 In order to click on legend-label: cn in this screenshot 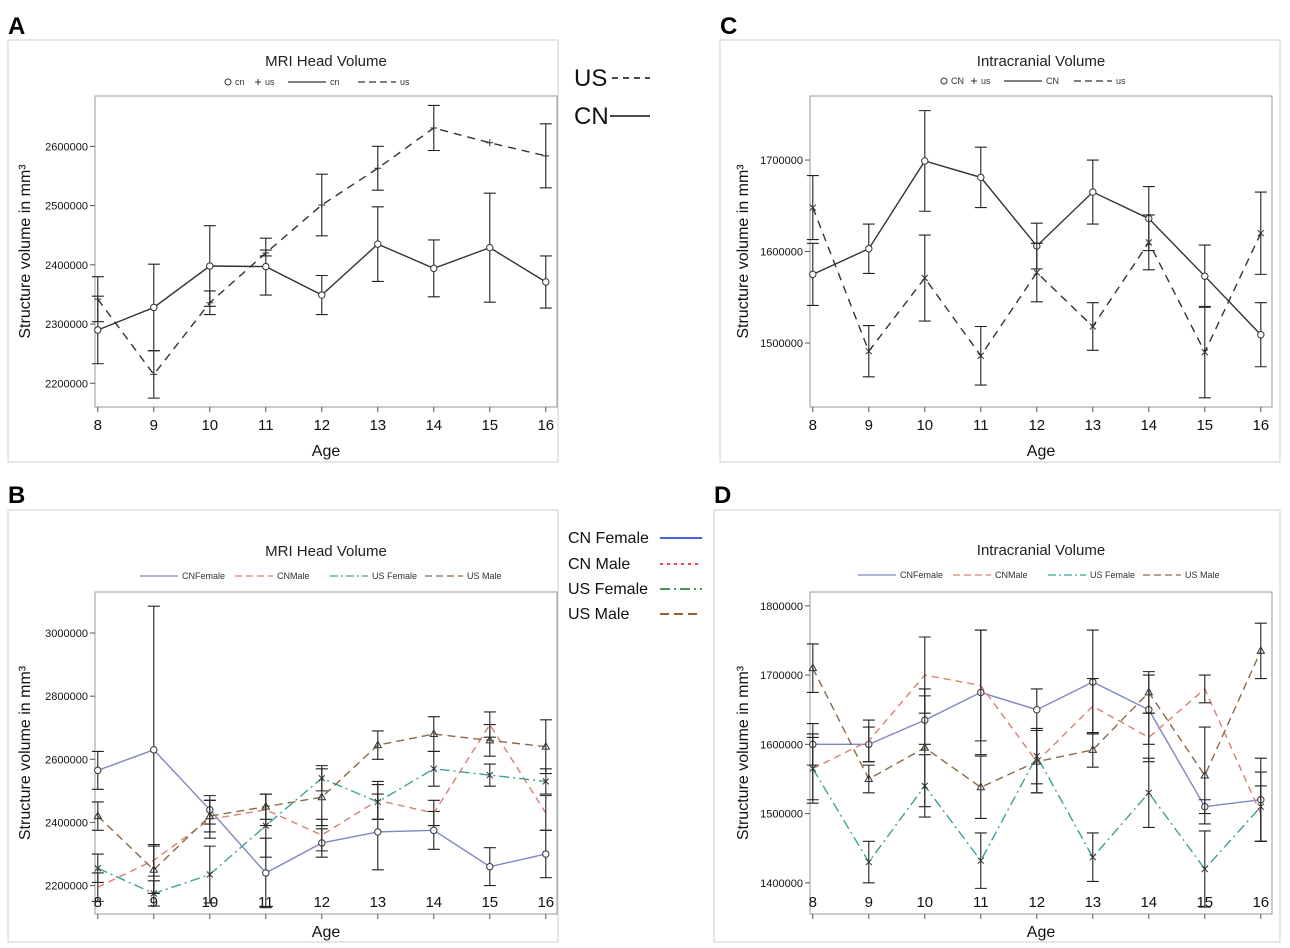, I will do `click(240, 82)`.